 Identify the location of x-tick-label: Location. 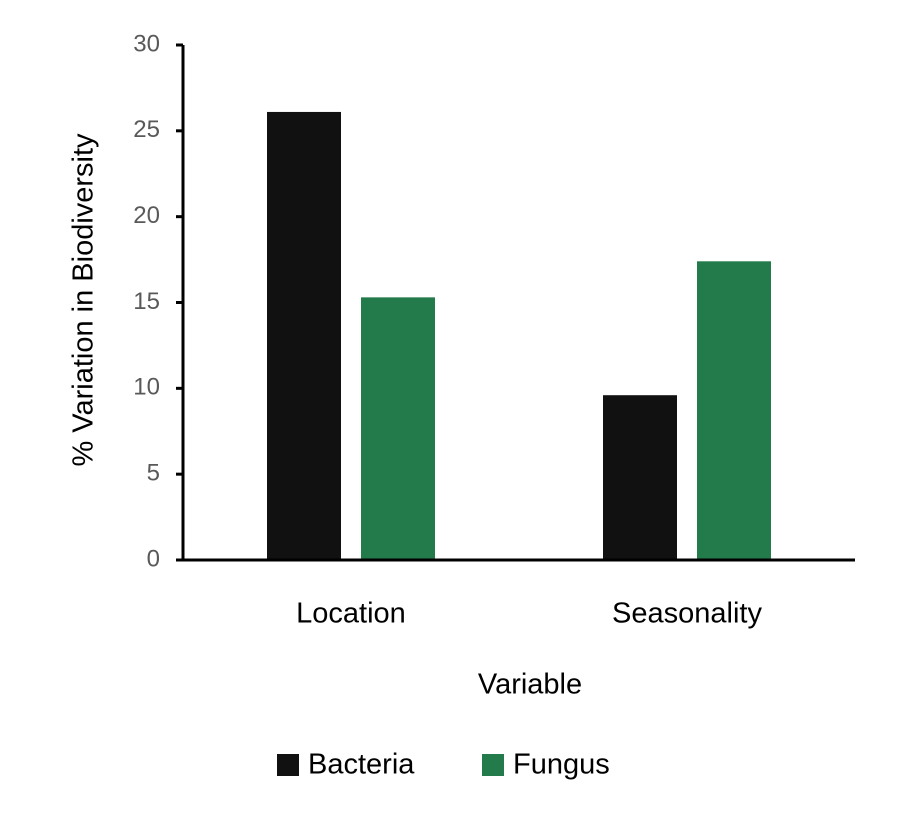
(351, 614).